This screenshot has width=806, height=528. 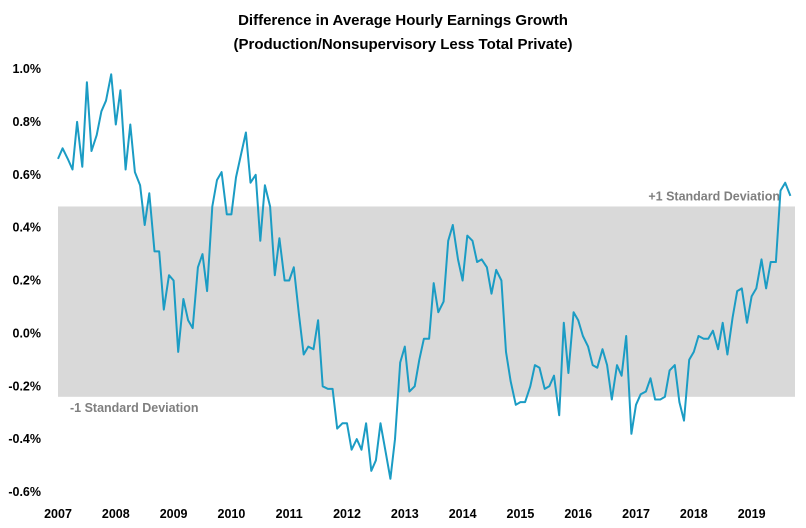 What do you see at coordinates (521, 514) in the screenshot?
I see `x-tick-label: 2015` at bounding box center [521, 514].